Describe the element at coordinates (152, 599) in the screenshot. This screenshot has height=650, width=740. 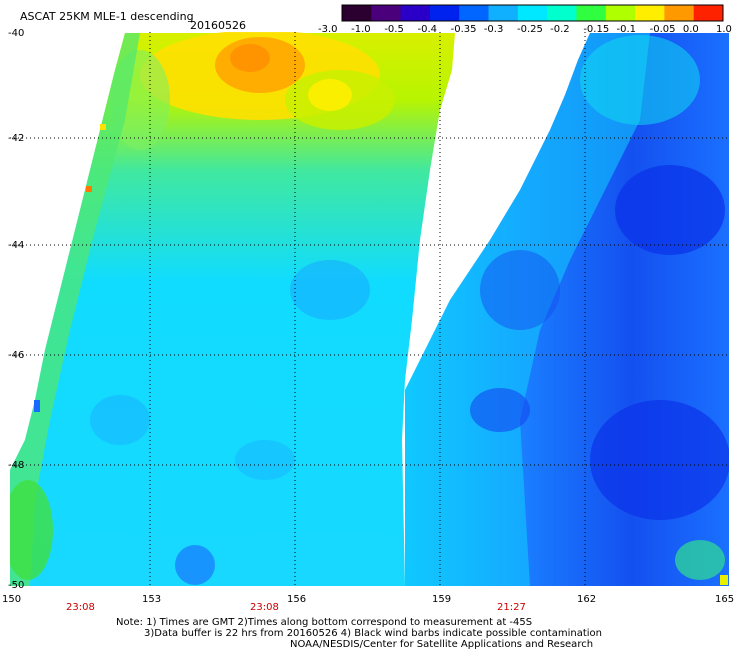
I see `lon-label: 153` at that location.